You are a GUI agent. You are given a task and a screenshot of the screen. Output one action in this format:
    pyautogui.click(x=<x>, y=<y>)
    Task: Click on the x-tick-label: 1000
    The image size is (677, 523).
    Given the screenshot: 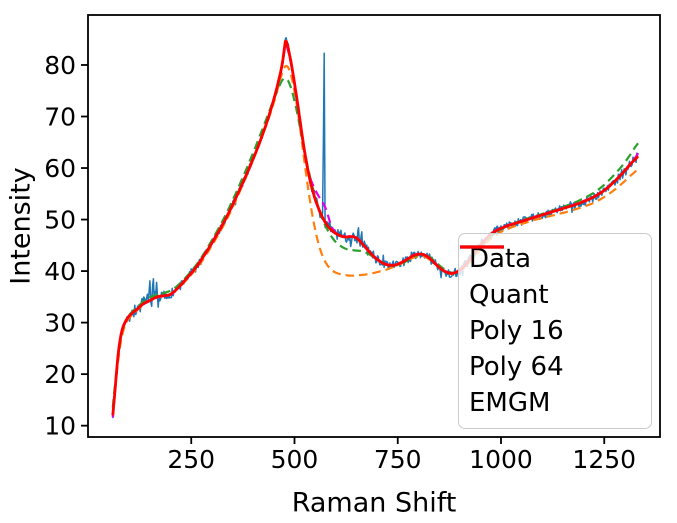 What is the action you would take?
    pyautogui.click(x=501, y=459)
    